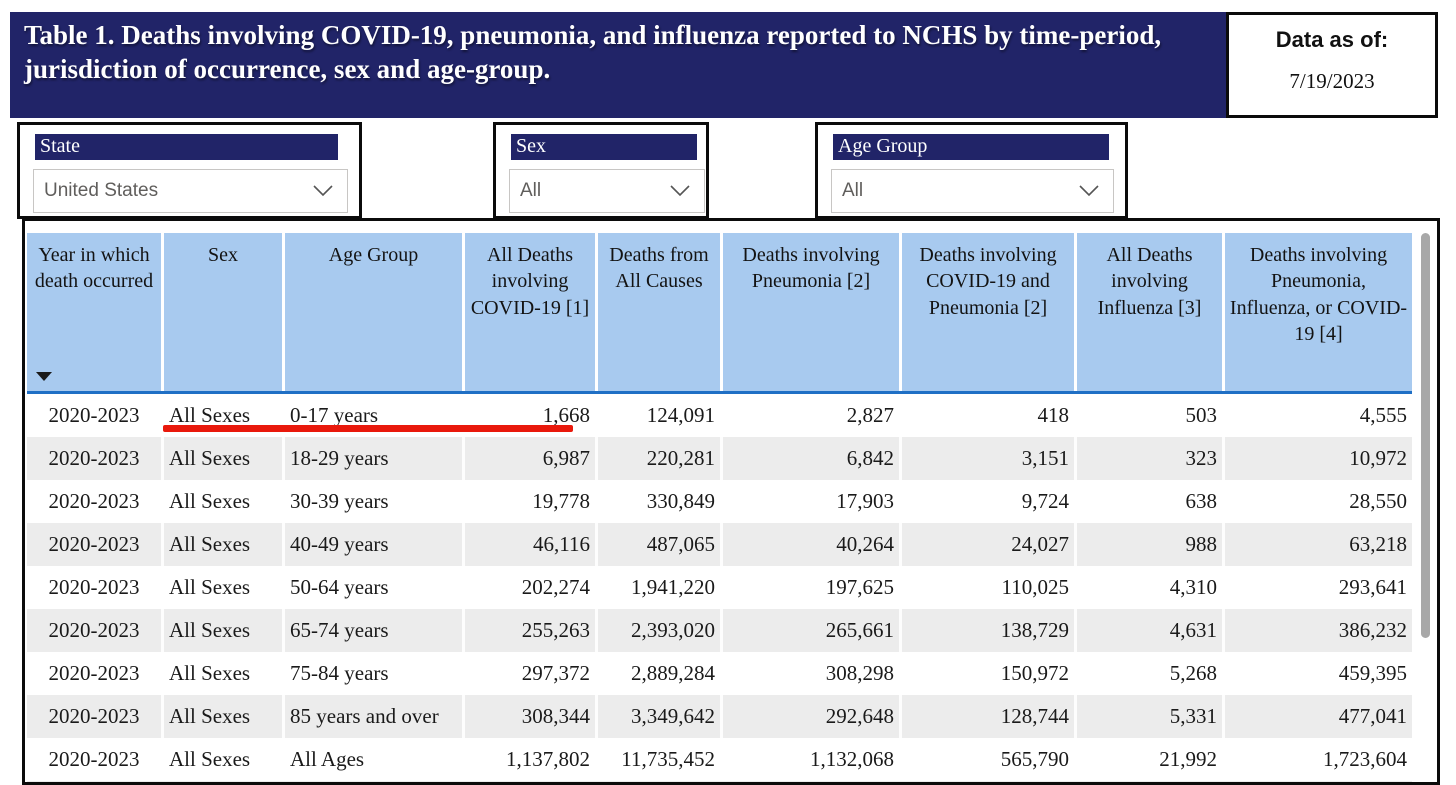 The height and width of the screenshot is (785, 1456). I want to click on table-cell: 138,729, so click(989, 630).